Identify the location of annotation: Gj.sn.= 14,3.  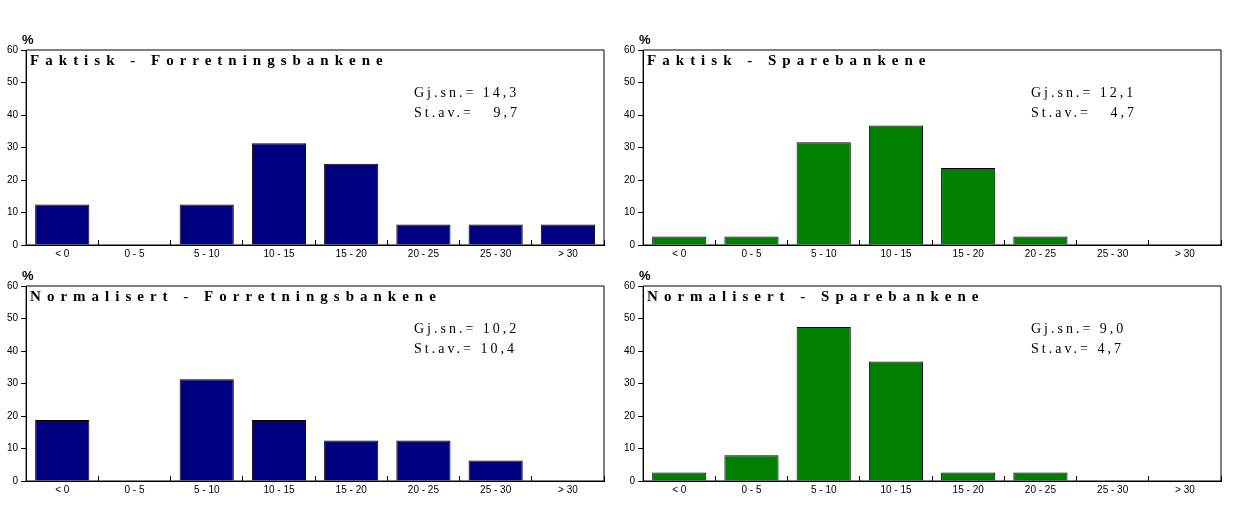
(467, 92).